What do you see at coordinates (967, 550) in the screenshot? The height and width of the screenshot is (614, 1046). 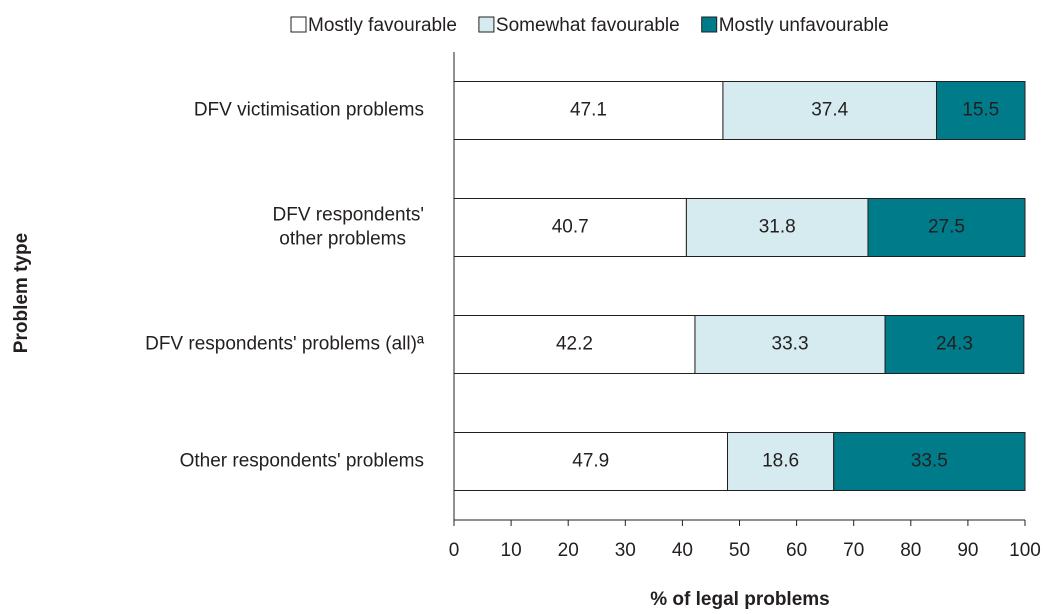 I see `x-tick-label: 90` at bounding box center [967, 550].